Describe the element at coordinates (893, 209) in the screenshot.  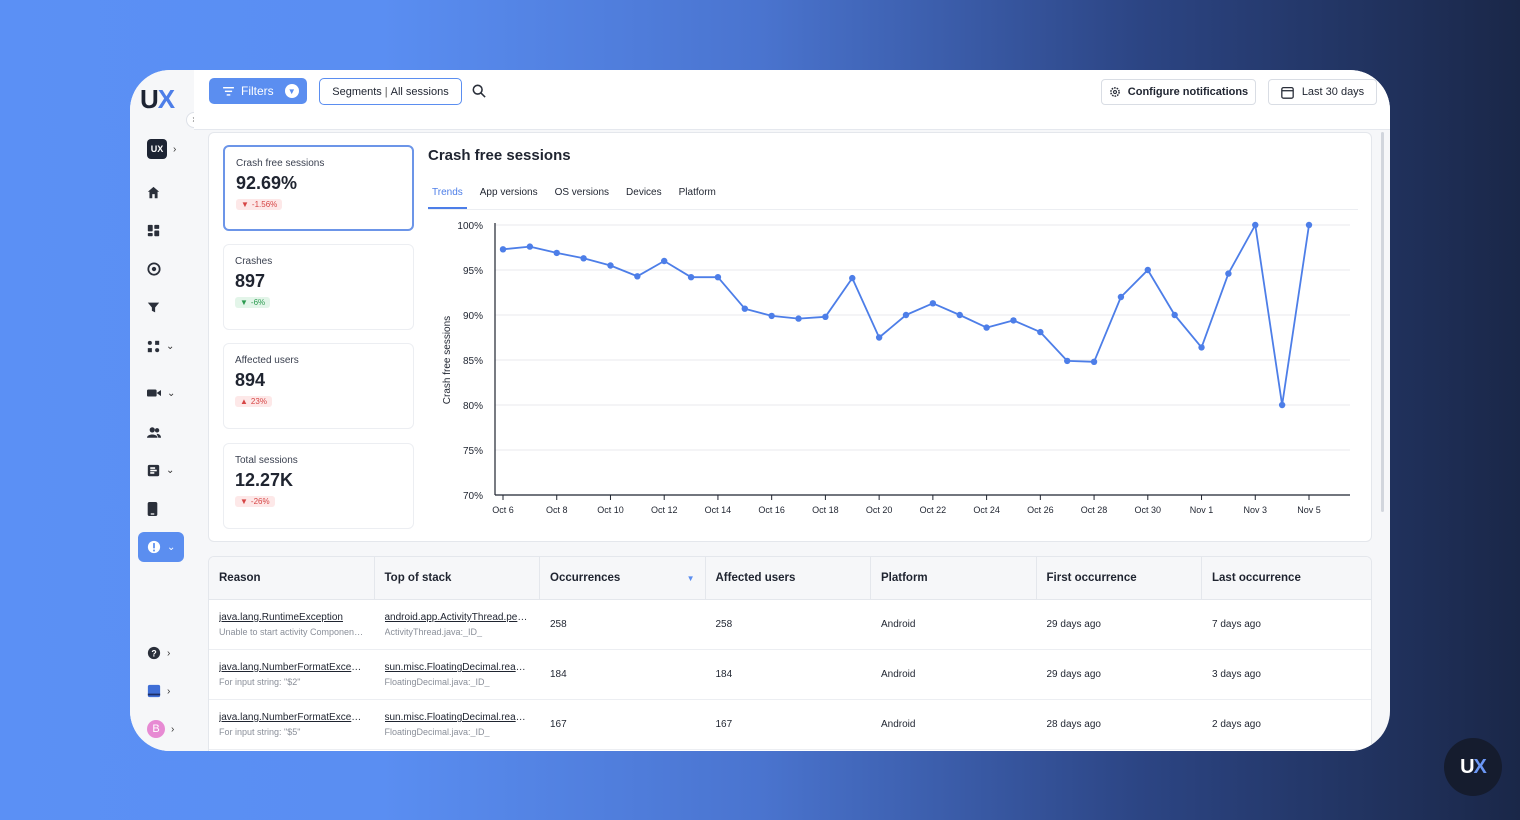
I see `tabs-divider` at that location.